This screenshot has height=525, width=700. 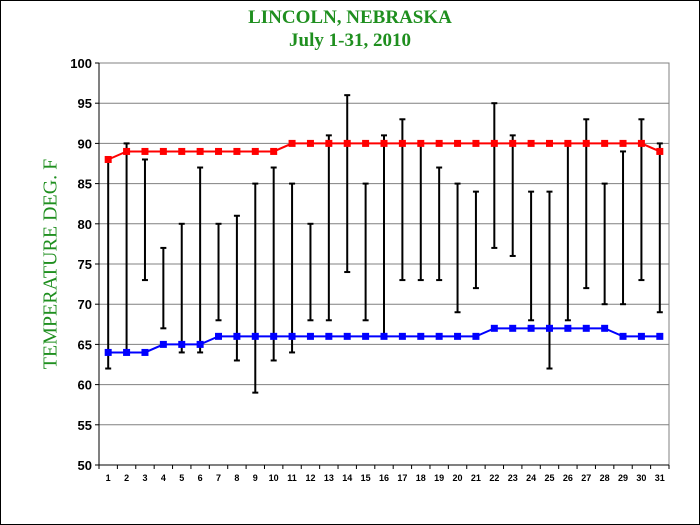 What do you see at coordinates (568, 478) in the screenshot?
I see `x-tick-label: 26` at bounding box center [568, 478].